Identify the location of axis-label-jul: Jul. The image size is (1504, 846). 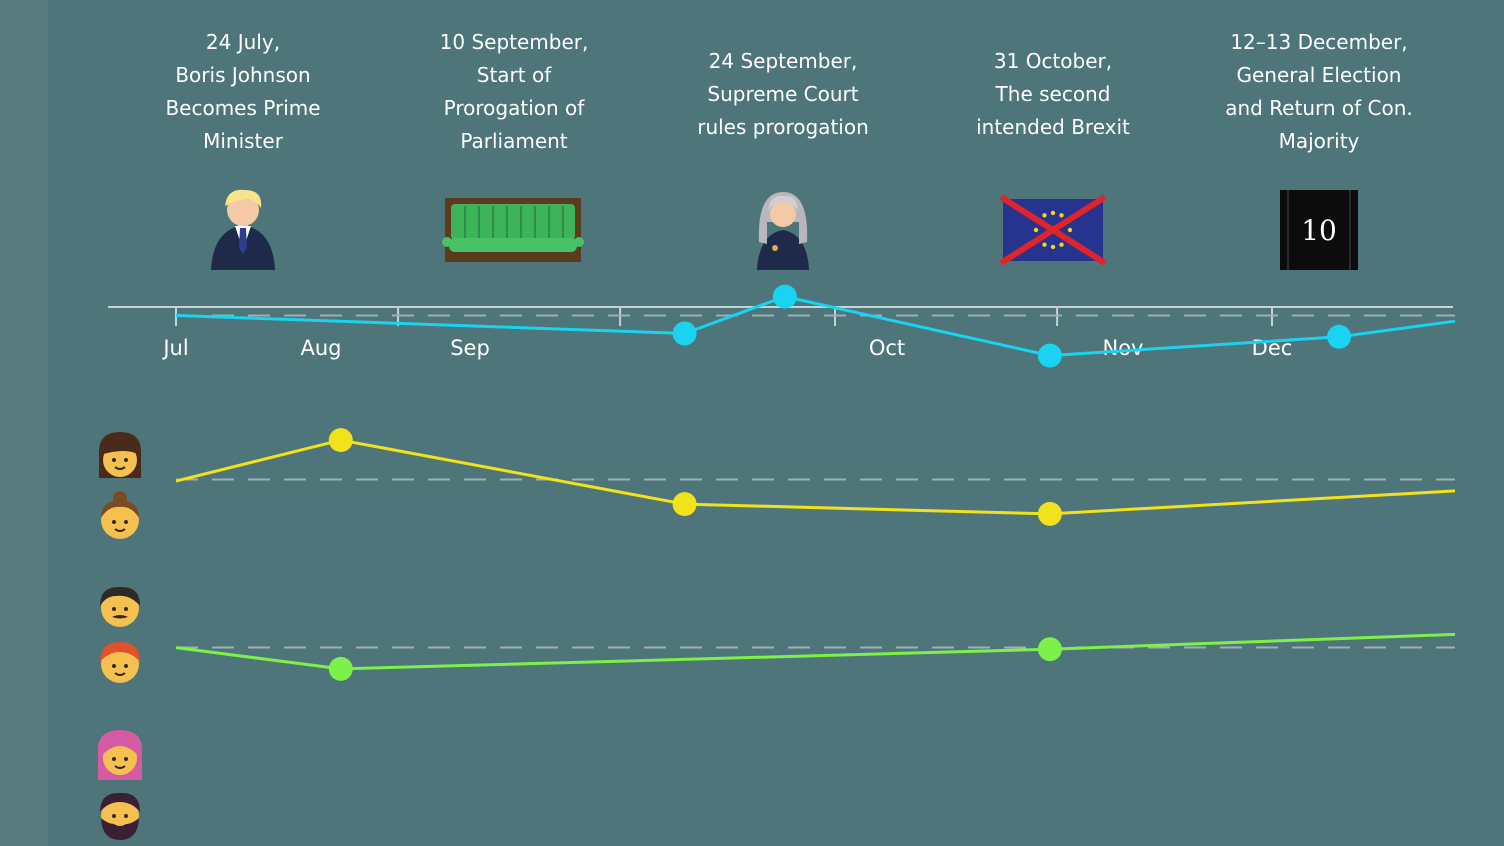
(176, 348).